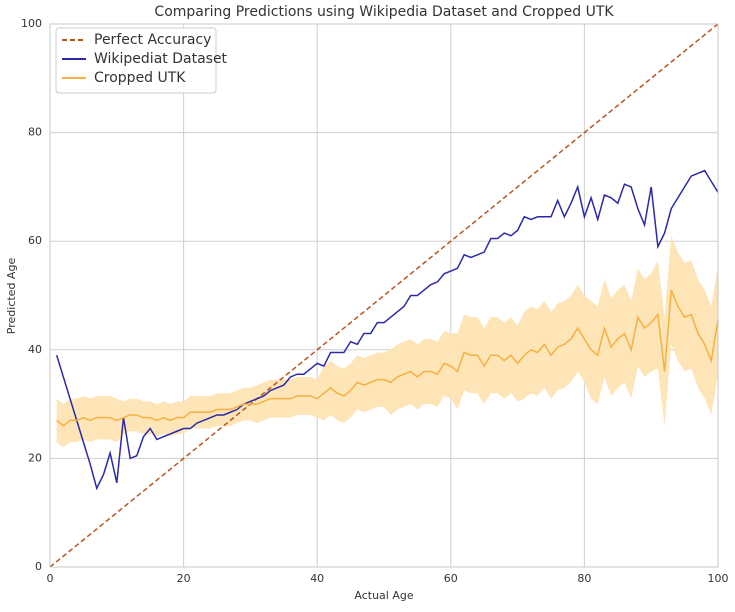 This screenshot has height=612, width=735. Describe the element at coordinates (35, 132) in the screenshot. I see `y-tick-label: 80` at that location.